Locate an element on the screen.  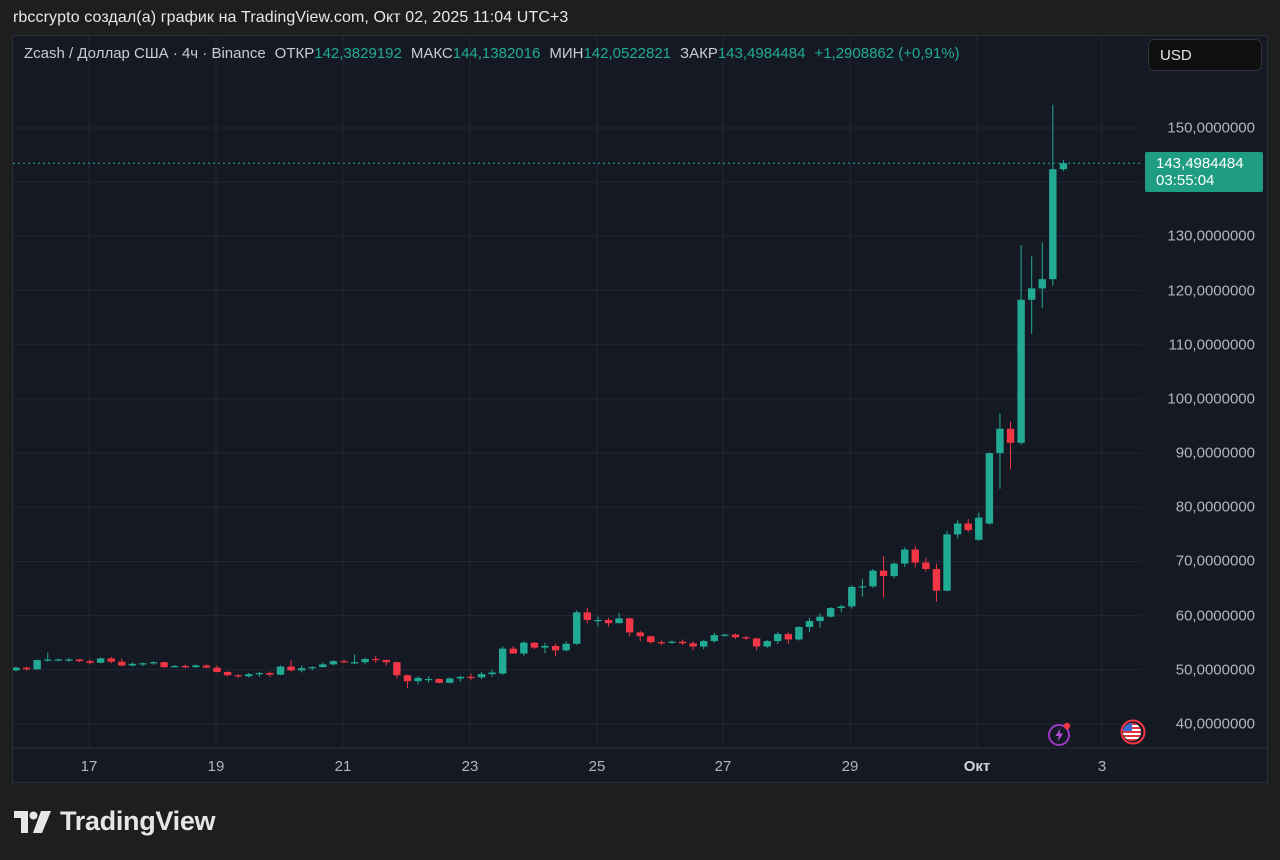
time-axis-label: 3 is located at coordinates (1102, 766).